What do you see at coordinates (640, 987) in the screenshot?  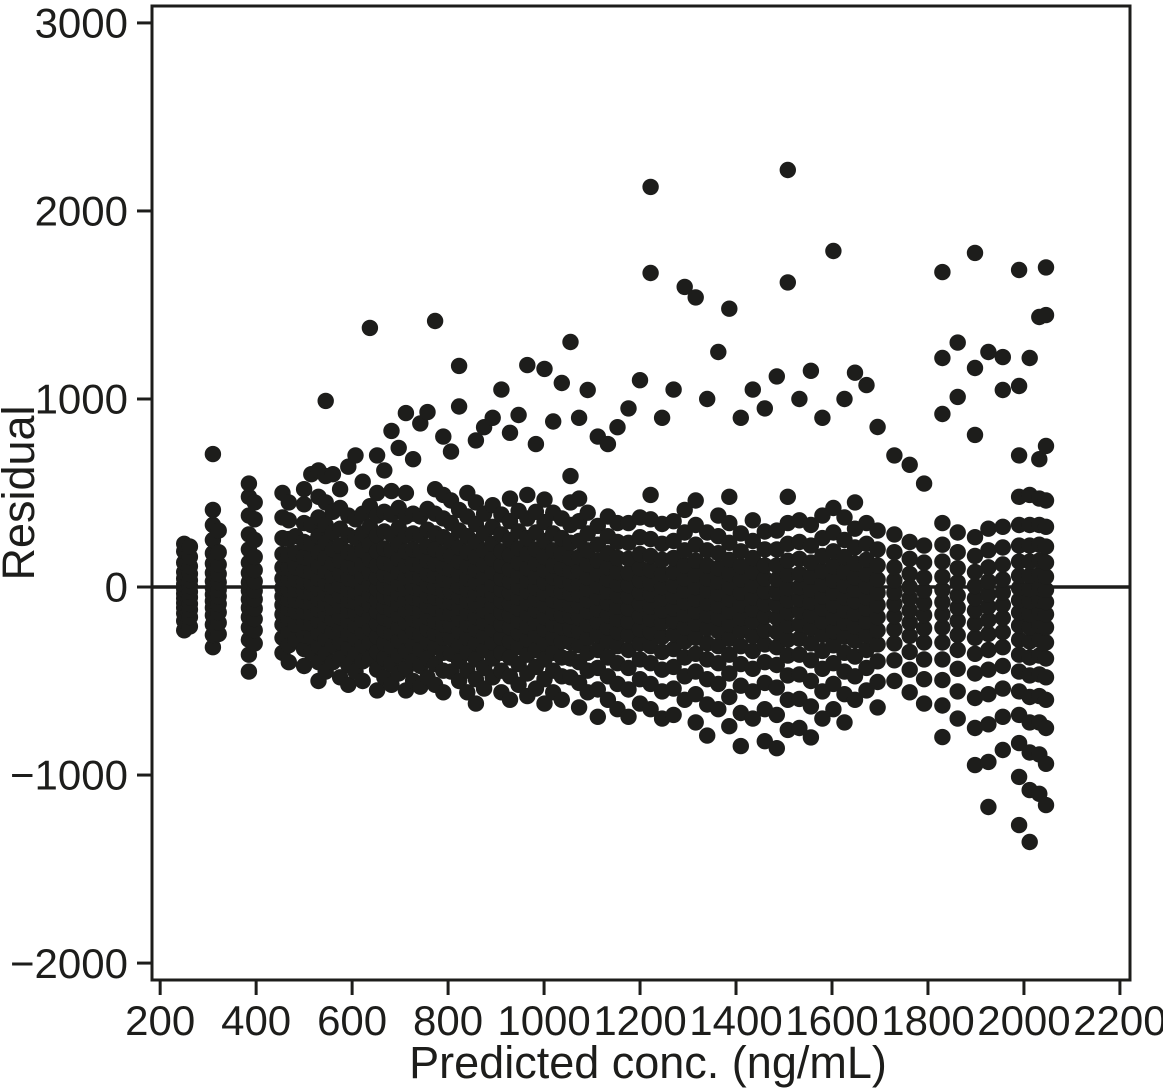 I see `x-axis-ticks` at bounding box center [640, 987].